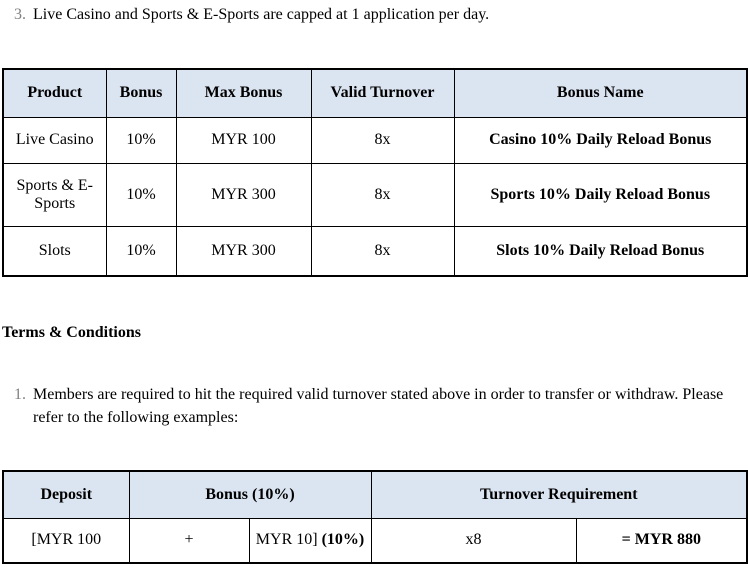 Image resolution: width=748 pixels, height=571 pixels. I want to click on cell-product: Sports & E-Sports, so click(54, 194).